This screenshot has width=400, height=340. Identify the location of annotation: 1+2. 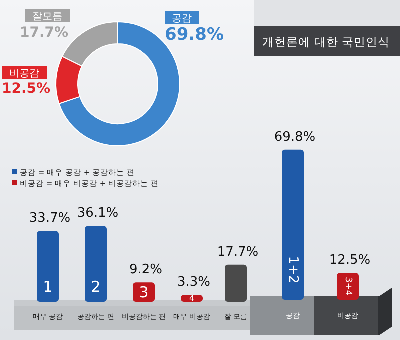
(293, 270).